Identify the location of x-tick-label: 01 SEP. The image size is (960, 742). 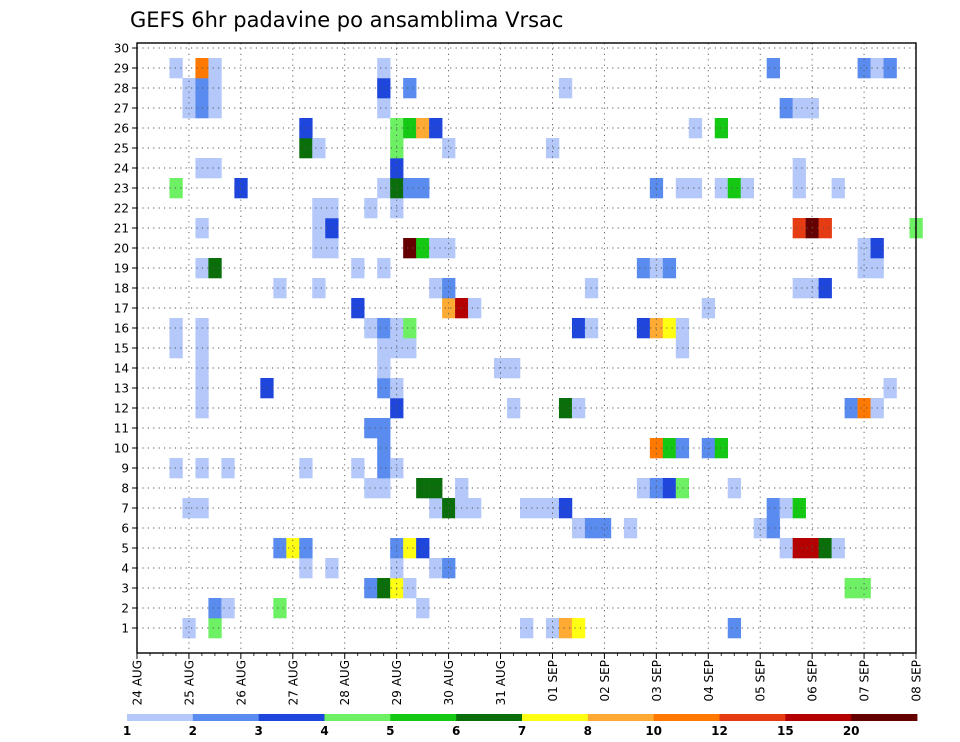
(553, 681).